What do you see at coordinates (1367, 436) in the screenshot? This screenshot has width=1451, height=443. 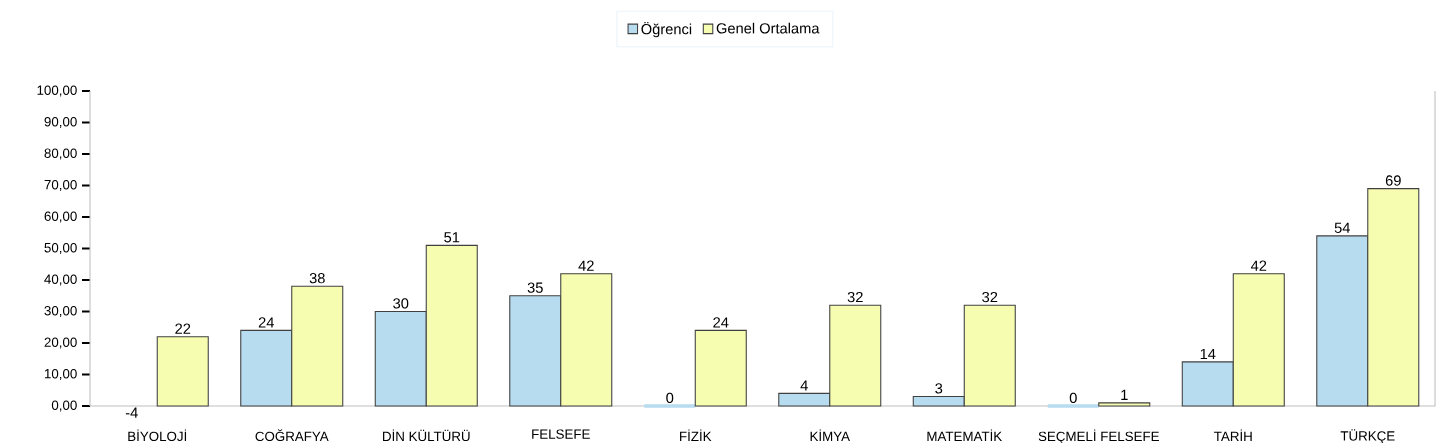 I see `x-tick-label: TÜRKÇE` at bounding box center [1367, 436].